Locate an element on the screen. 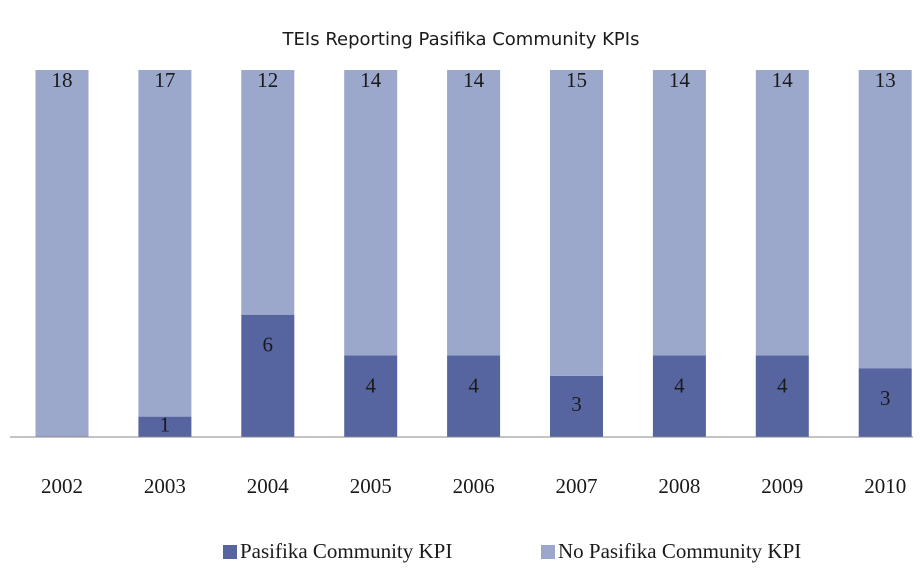  data-label: 15 is located at coordinates (576, 80).